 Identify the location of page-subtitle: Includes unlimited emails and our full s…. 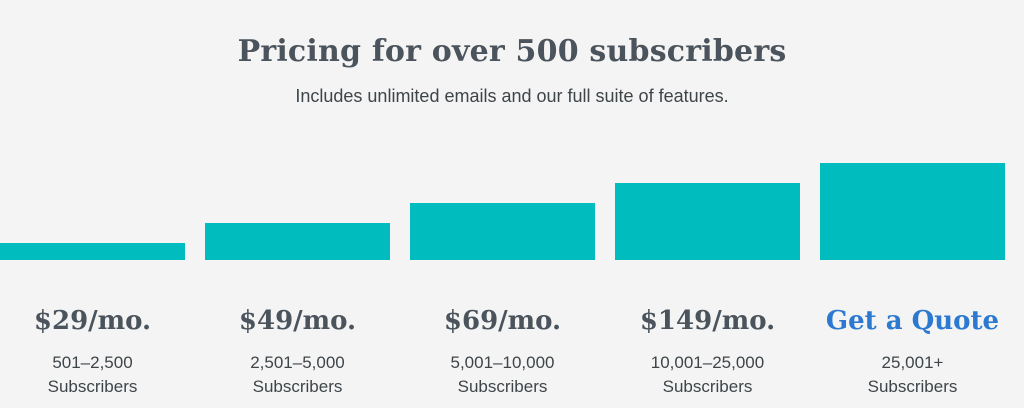
(512, 96).